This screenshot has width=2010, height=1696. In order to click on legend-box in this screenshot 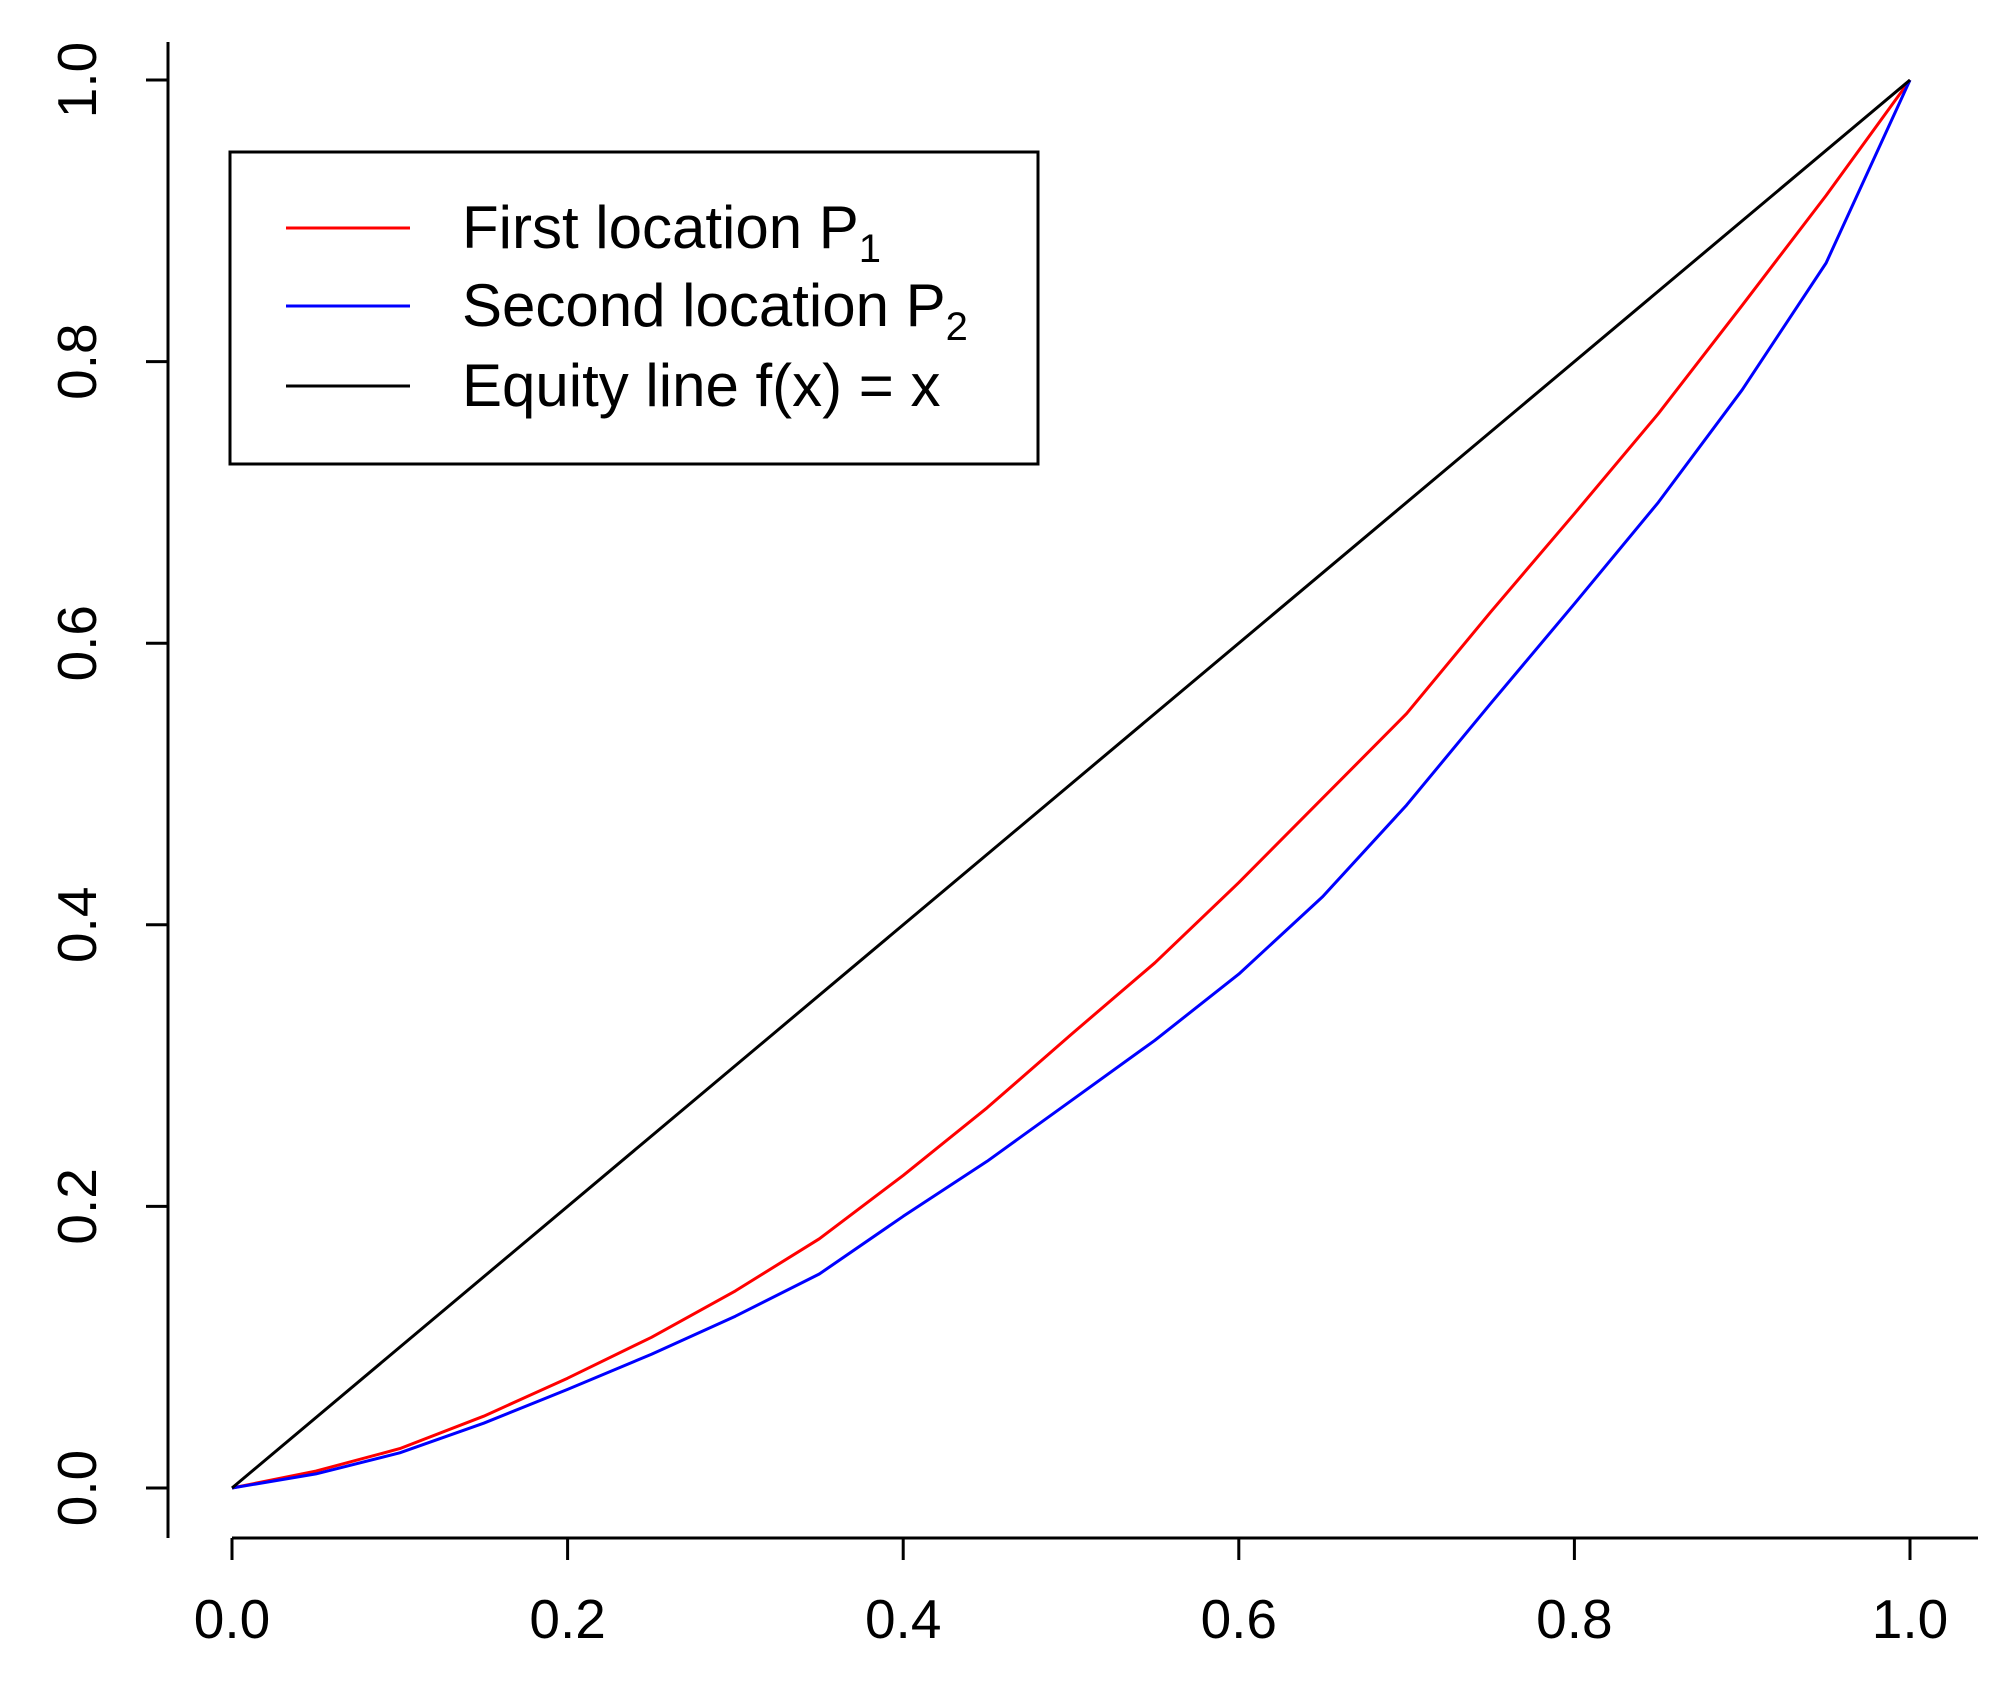, I will do `click(634, 308)`.